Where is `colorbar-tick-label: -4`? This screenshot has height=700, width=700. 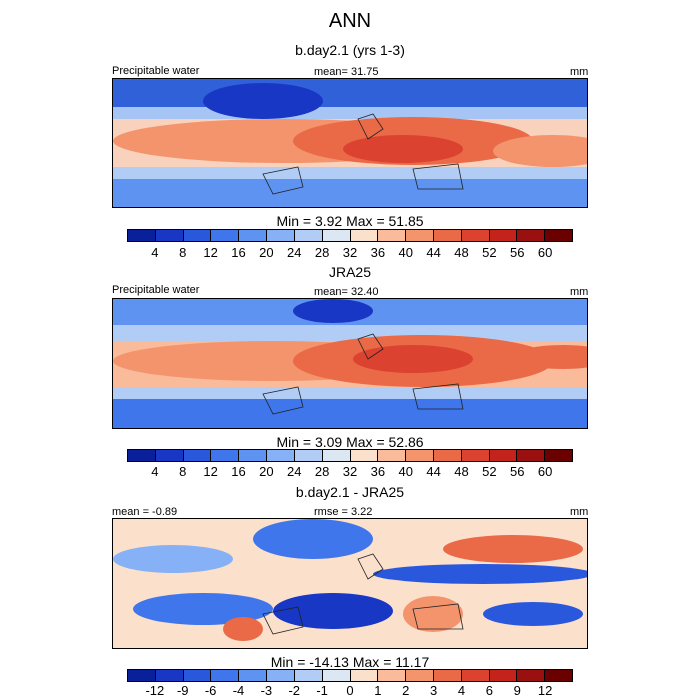 colorbar-tick-label: -4 is located at coordinates (238, 690).